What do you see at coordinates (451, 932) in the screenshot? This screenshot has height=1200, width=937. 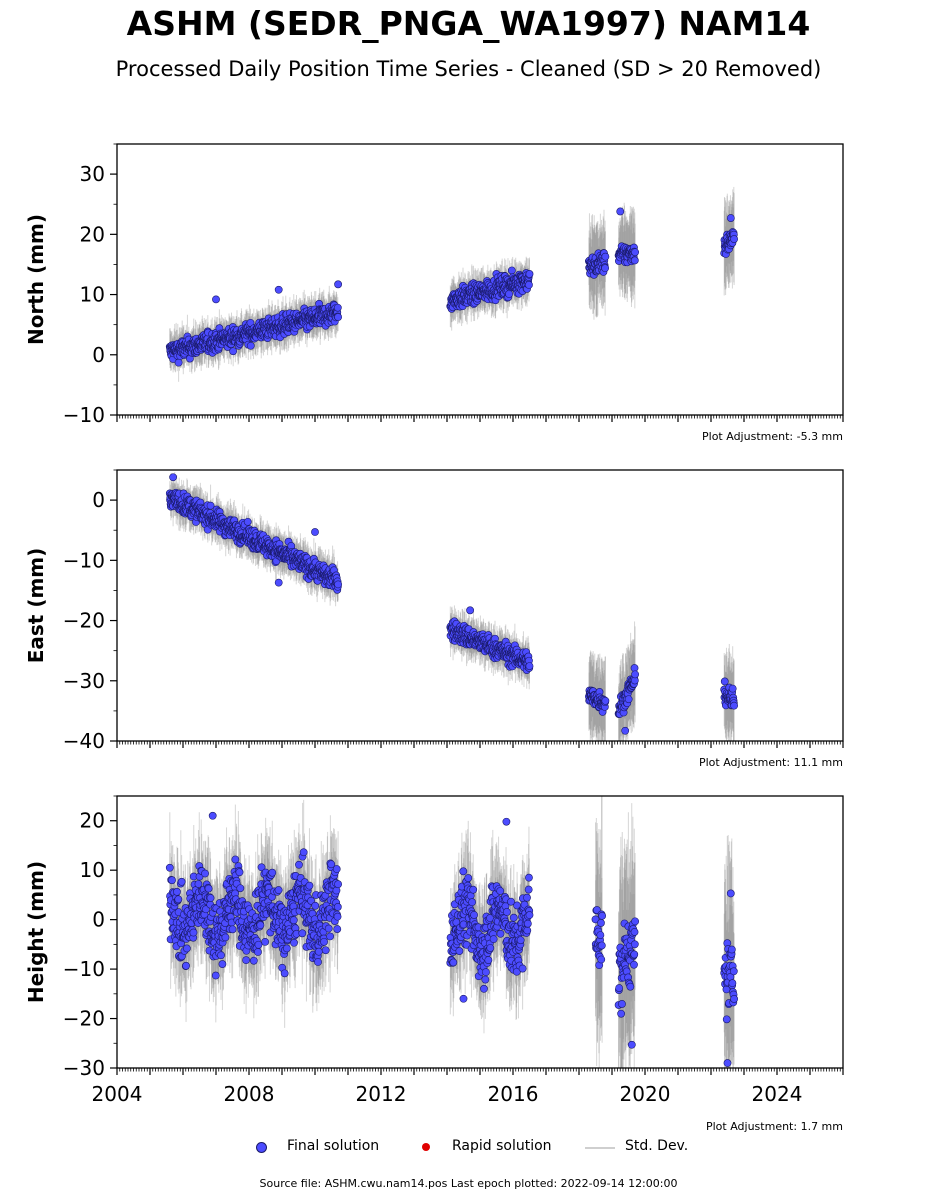 I see `plot-area-height` at bounding box center [451, 932].